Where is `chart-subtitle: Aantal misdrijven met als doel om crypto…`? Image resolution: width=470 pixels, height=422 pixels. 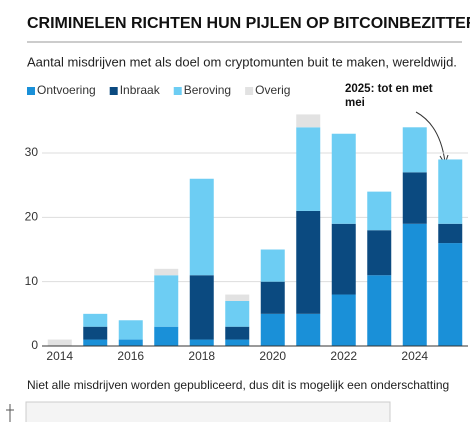
chart-subtitle: Aantal misdrijven met als doel om crypto… is located at coordinates (242, 61).